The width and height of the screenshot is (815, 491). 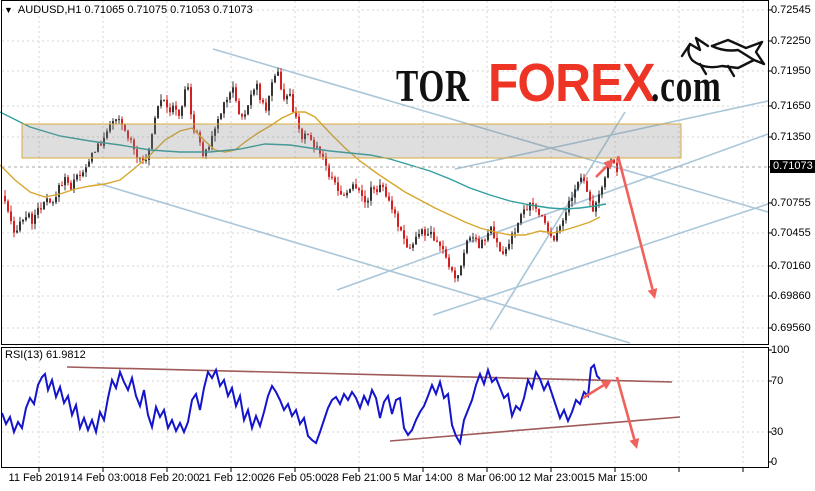 I want to click on forecast-arrow-up, so click(x=604, y=168).